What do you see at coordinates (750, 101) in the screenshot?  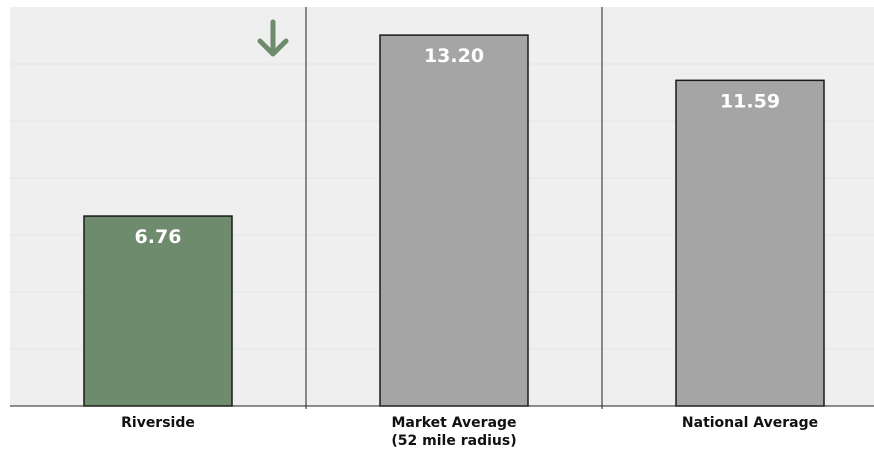 I see `bar-value-label: 11.59` at bounding box center [750, 101].